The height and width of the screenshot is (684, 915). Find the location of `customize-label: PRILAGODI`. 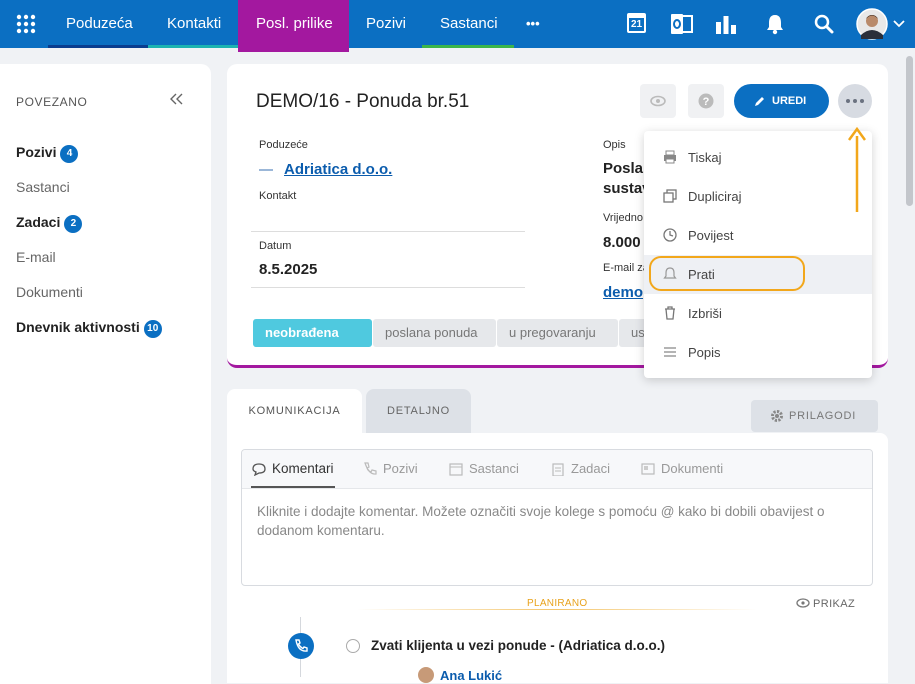

customize-label: PRILAGODI is located at coordinates (823, 416).